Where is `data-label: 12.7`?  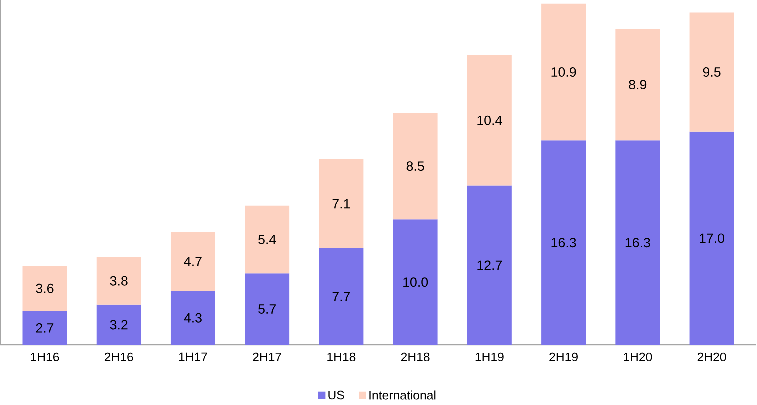
data-label: 12.7 is located at coordinates (490, 265).